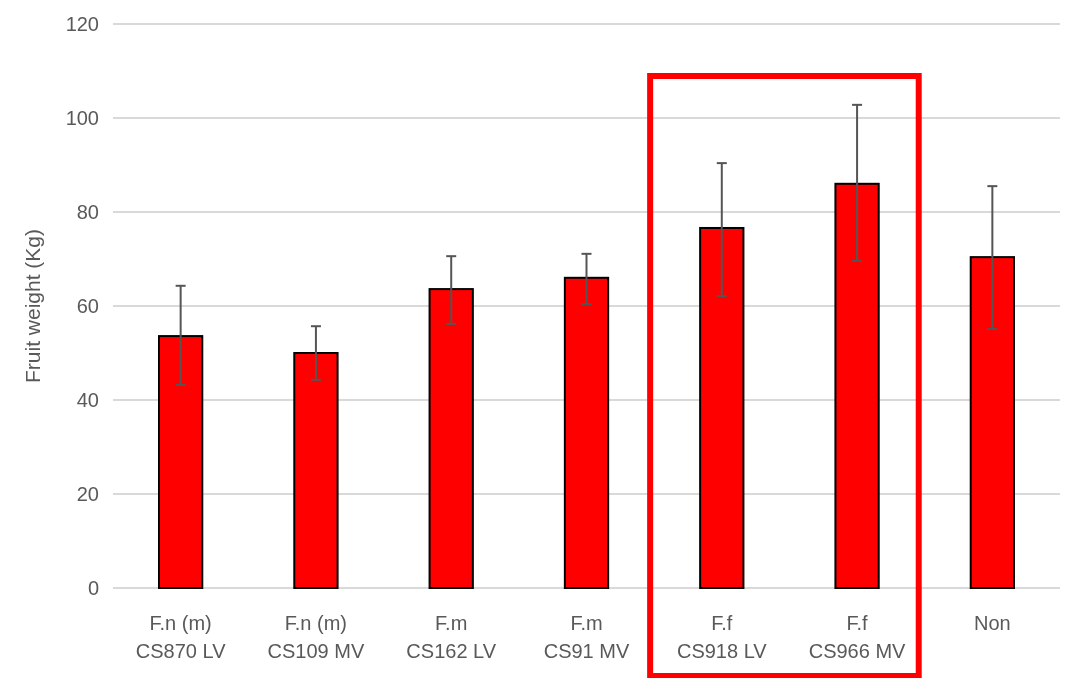 This screenshot has height=678, width=1076. What do you see at coordinates (87, 212) in the screenshot?
I see `y-tick-label: 80` at bounding box center [87, 212].